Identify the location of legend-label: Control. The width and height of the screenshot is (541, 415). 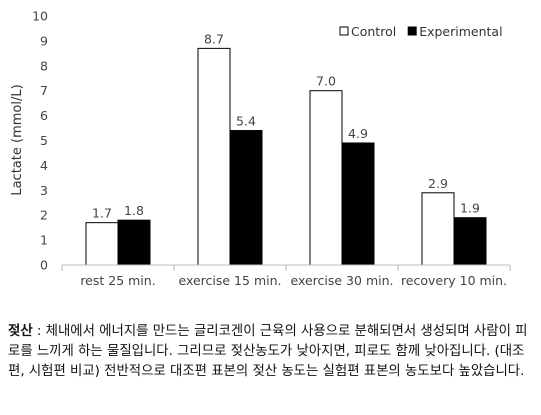
(373, 31).